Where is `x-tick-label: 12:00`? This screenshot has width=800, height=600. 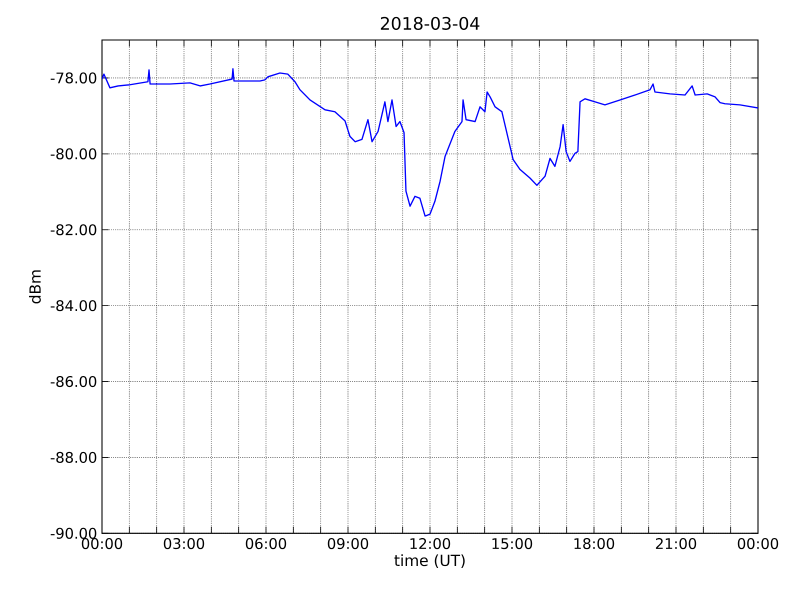 x-tick-label: 12:00 is located at coordinates (430, 544).